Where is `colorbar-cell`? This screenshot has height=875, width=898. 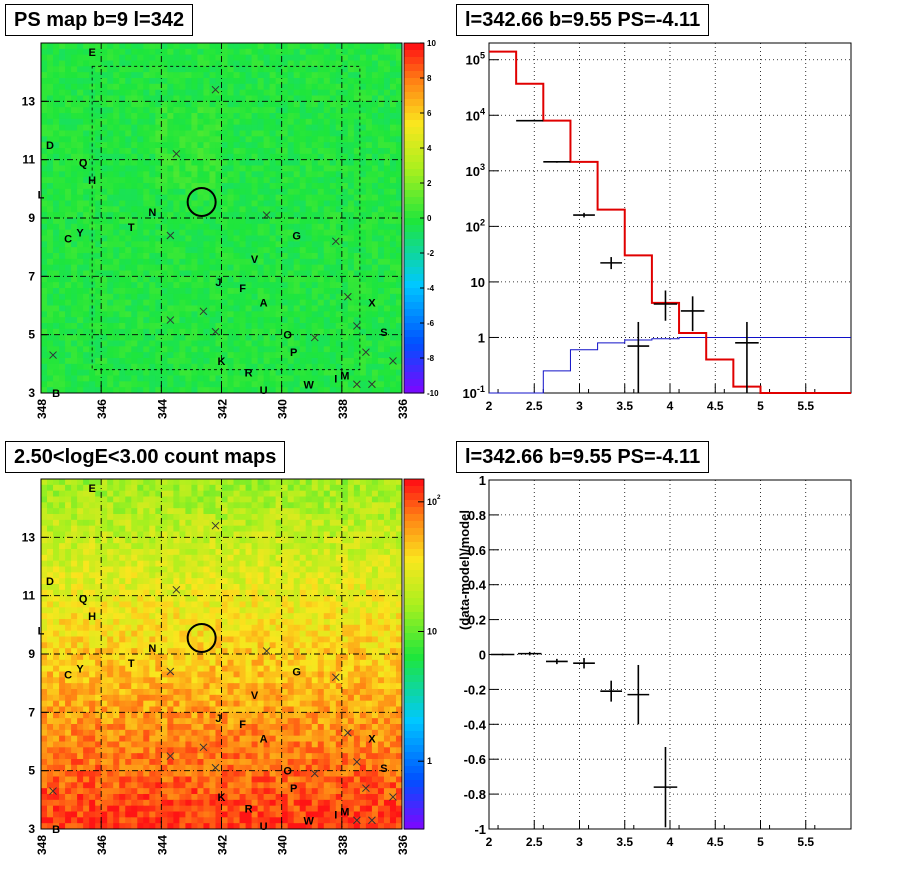 colorbar-cell is located at coordinates (414, 341).